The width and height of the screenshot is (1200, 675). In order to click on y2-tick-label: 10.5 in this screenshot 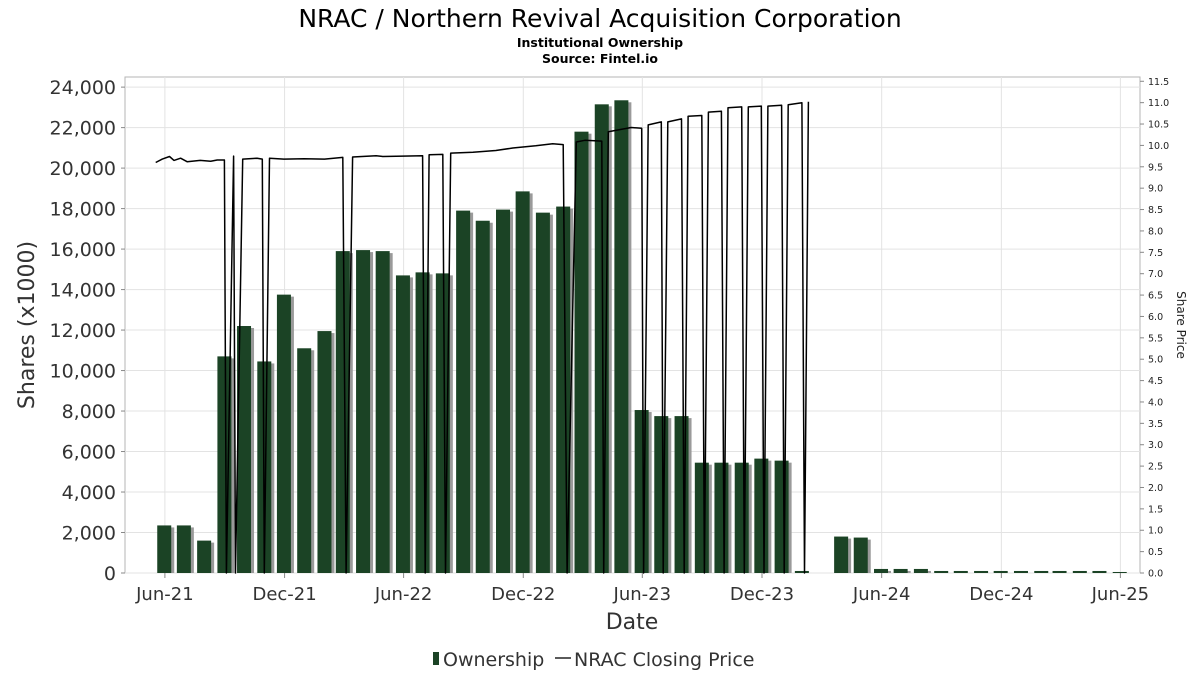, I will do `click(1158, 125)`.